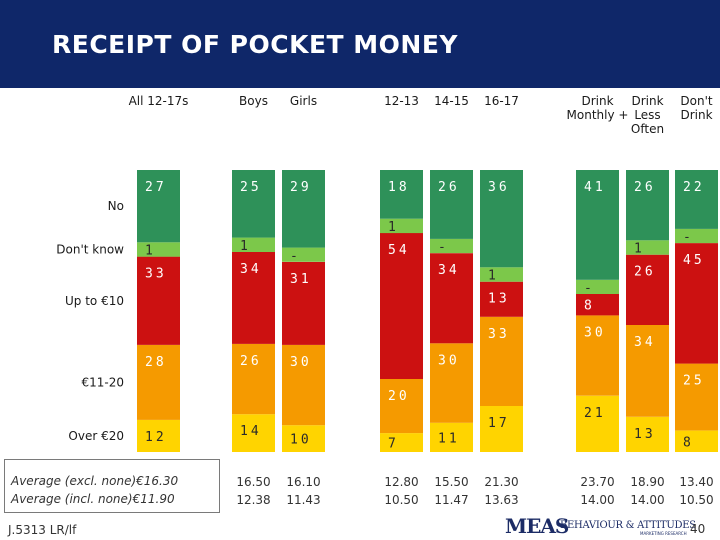 The width and height of the screenshot is (720, 540). I want to click on column-header: All 12-17s, so click(159, 101).